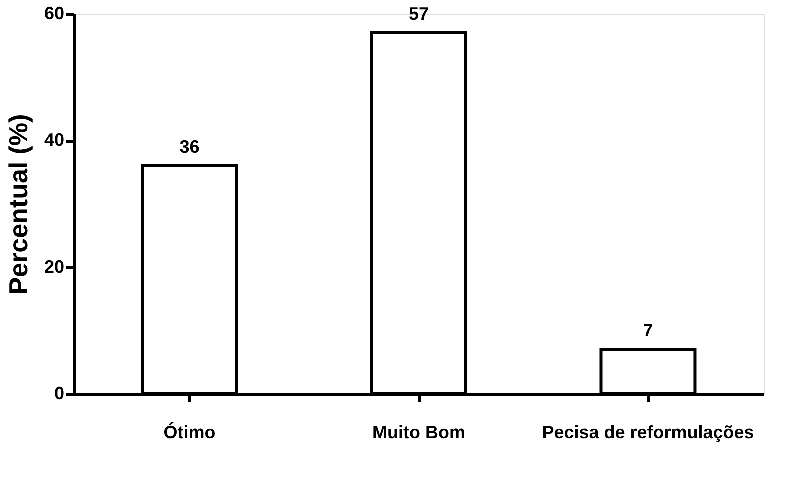  What do you see at coordinates (59, 394) in the screenshot?
I see `y-tick-label: 0` at bounding box center [59, 394].